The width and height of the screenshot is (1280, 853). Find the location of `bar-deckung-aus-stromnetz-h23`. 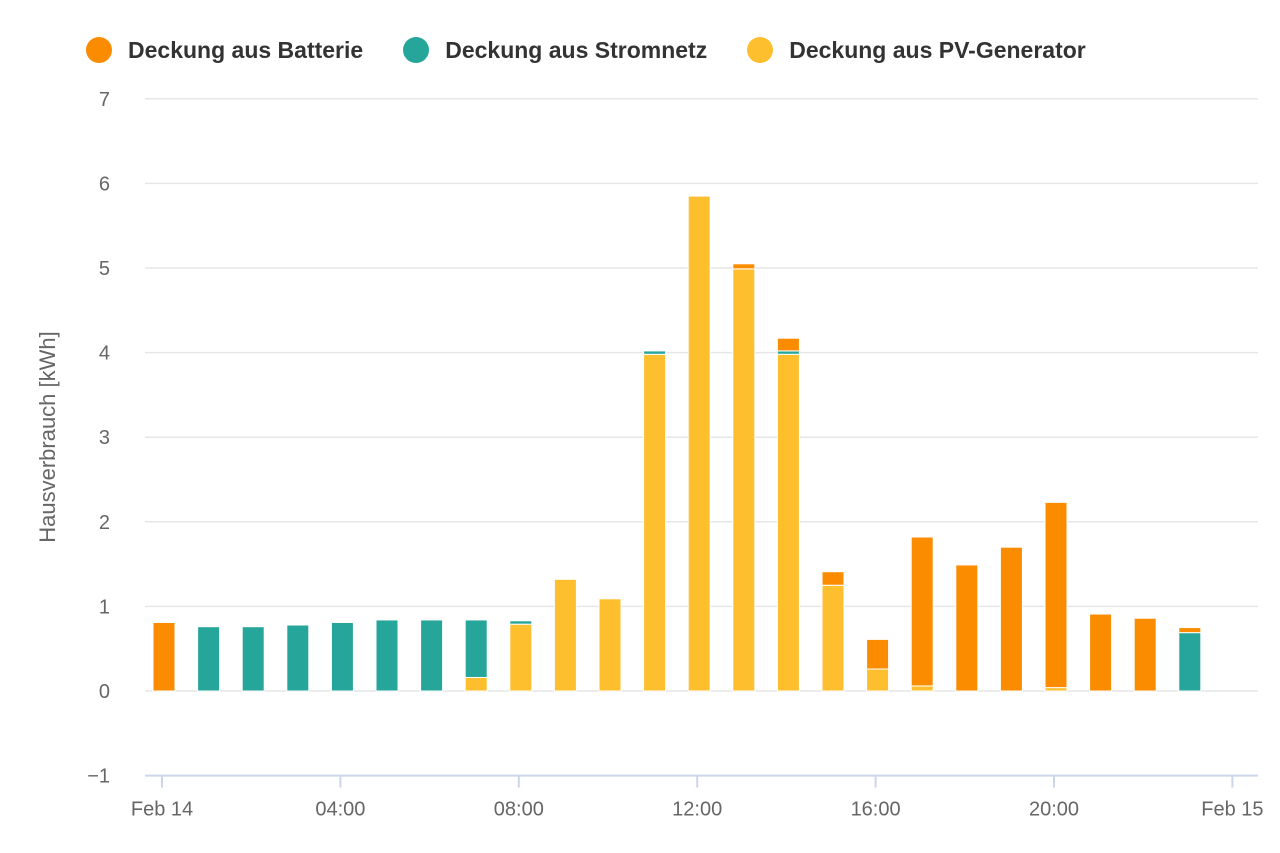

bar-deckung-aus-stromnetz-h23 is located at coordinates (1190, 662).